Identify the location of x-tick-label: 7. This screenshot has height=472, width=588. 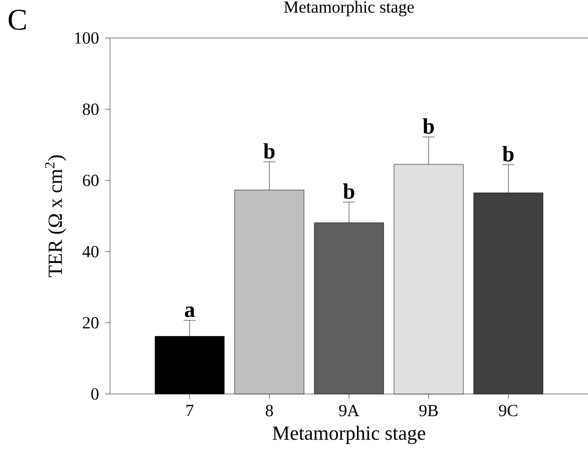
(190, 410).